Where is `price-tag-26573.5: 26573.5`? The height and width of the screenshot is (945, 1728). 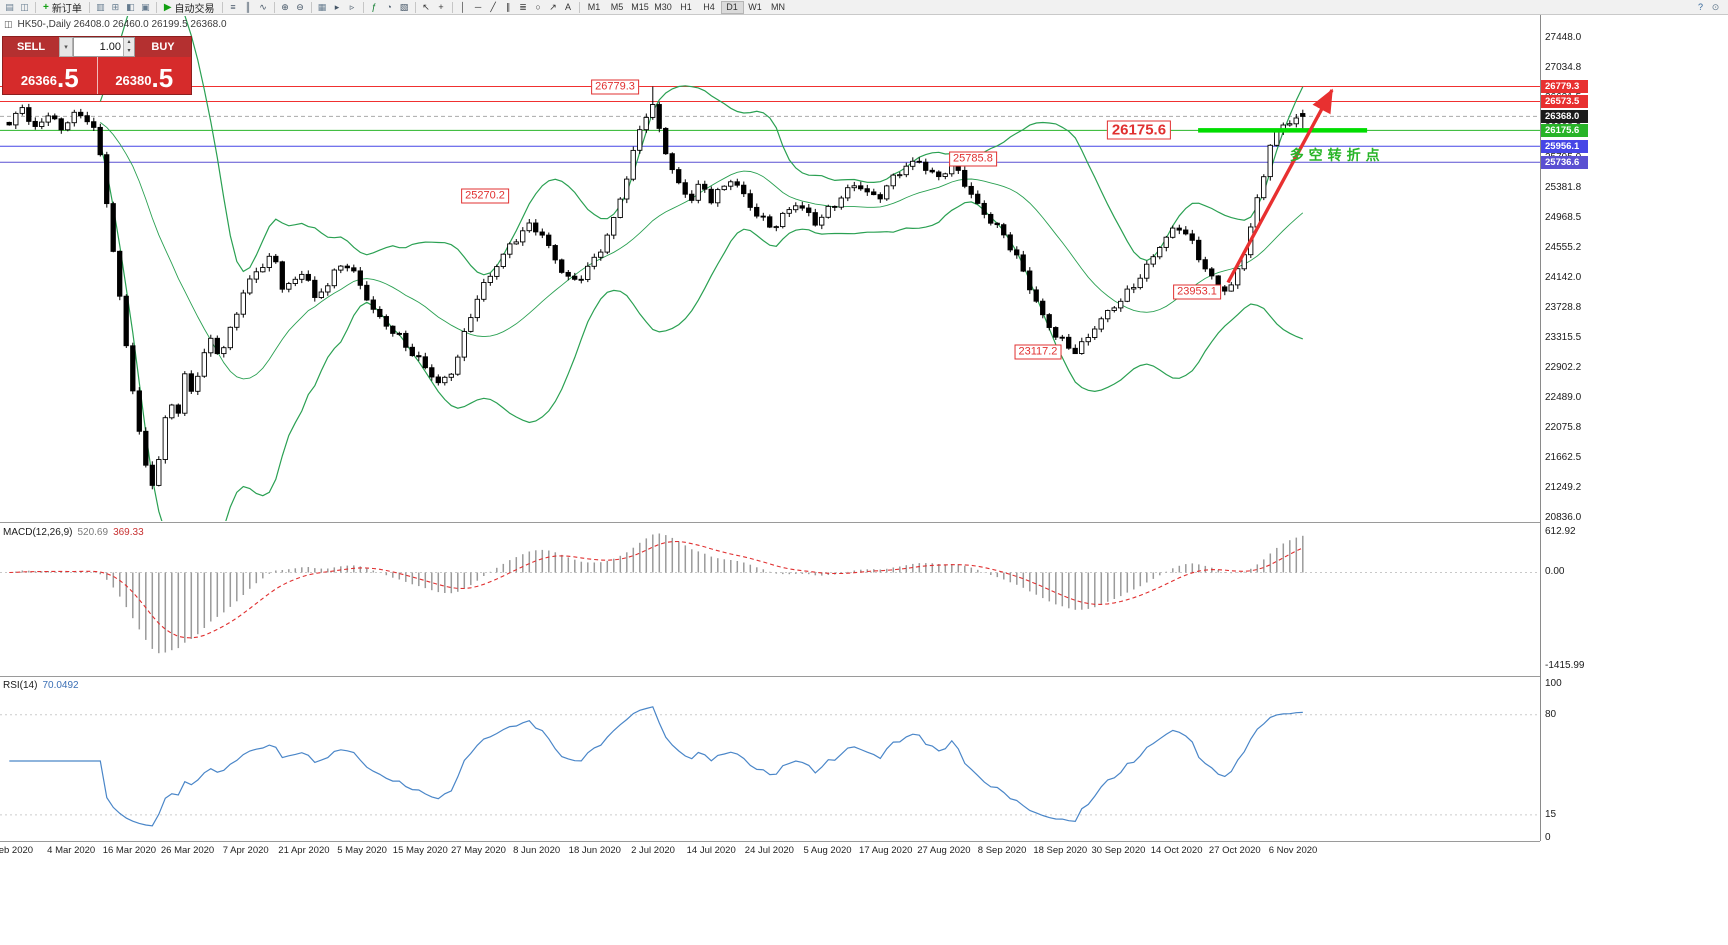
price-tag-26573.5: 26573.5 is located at coordinates (1564, 101).